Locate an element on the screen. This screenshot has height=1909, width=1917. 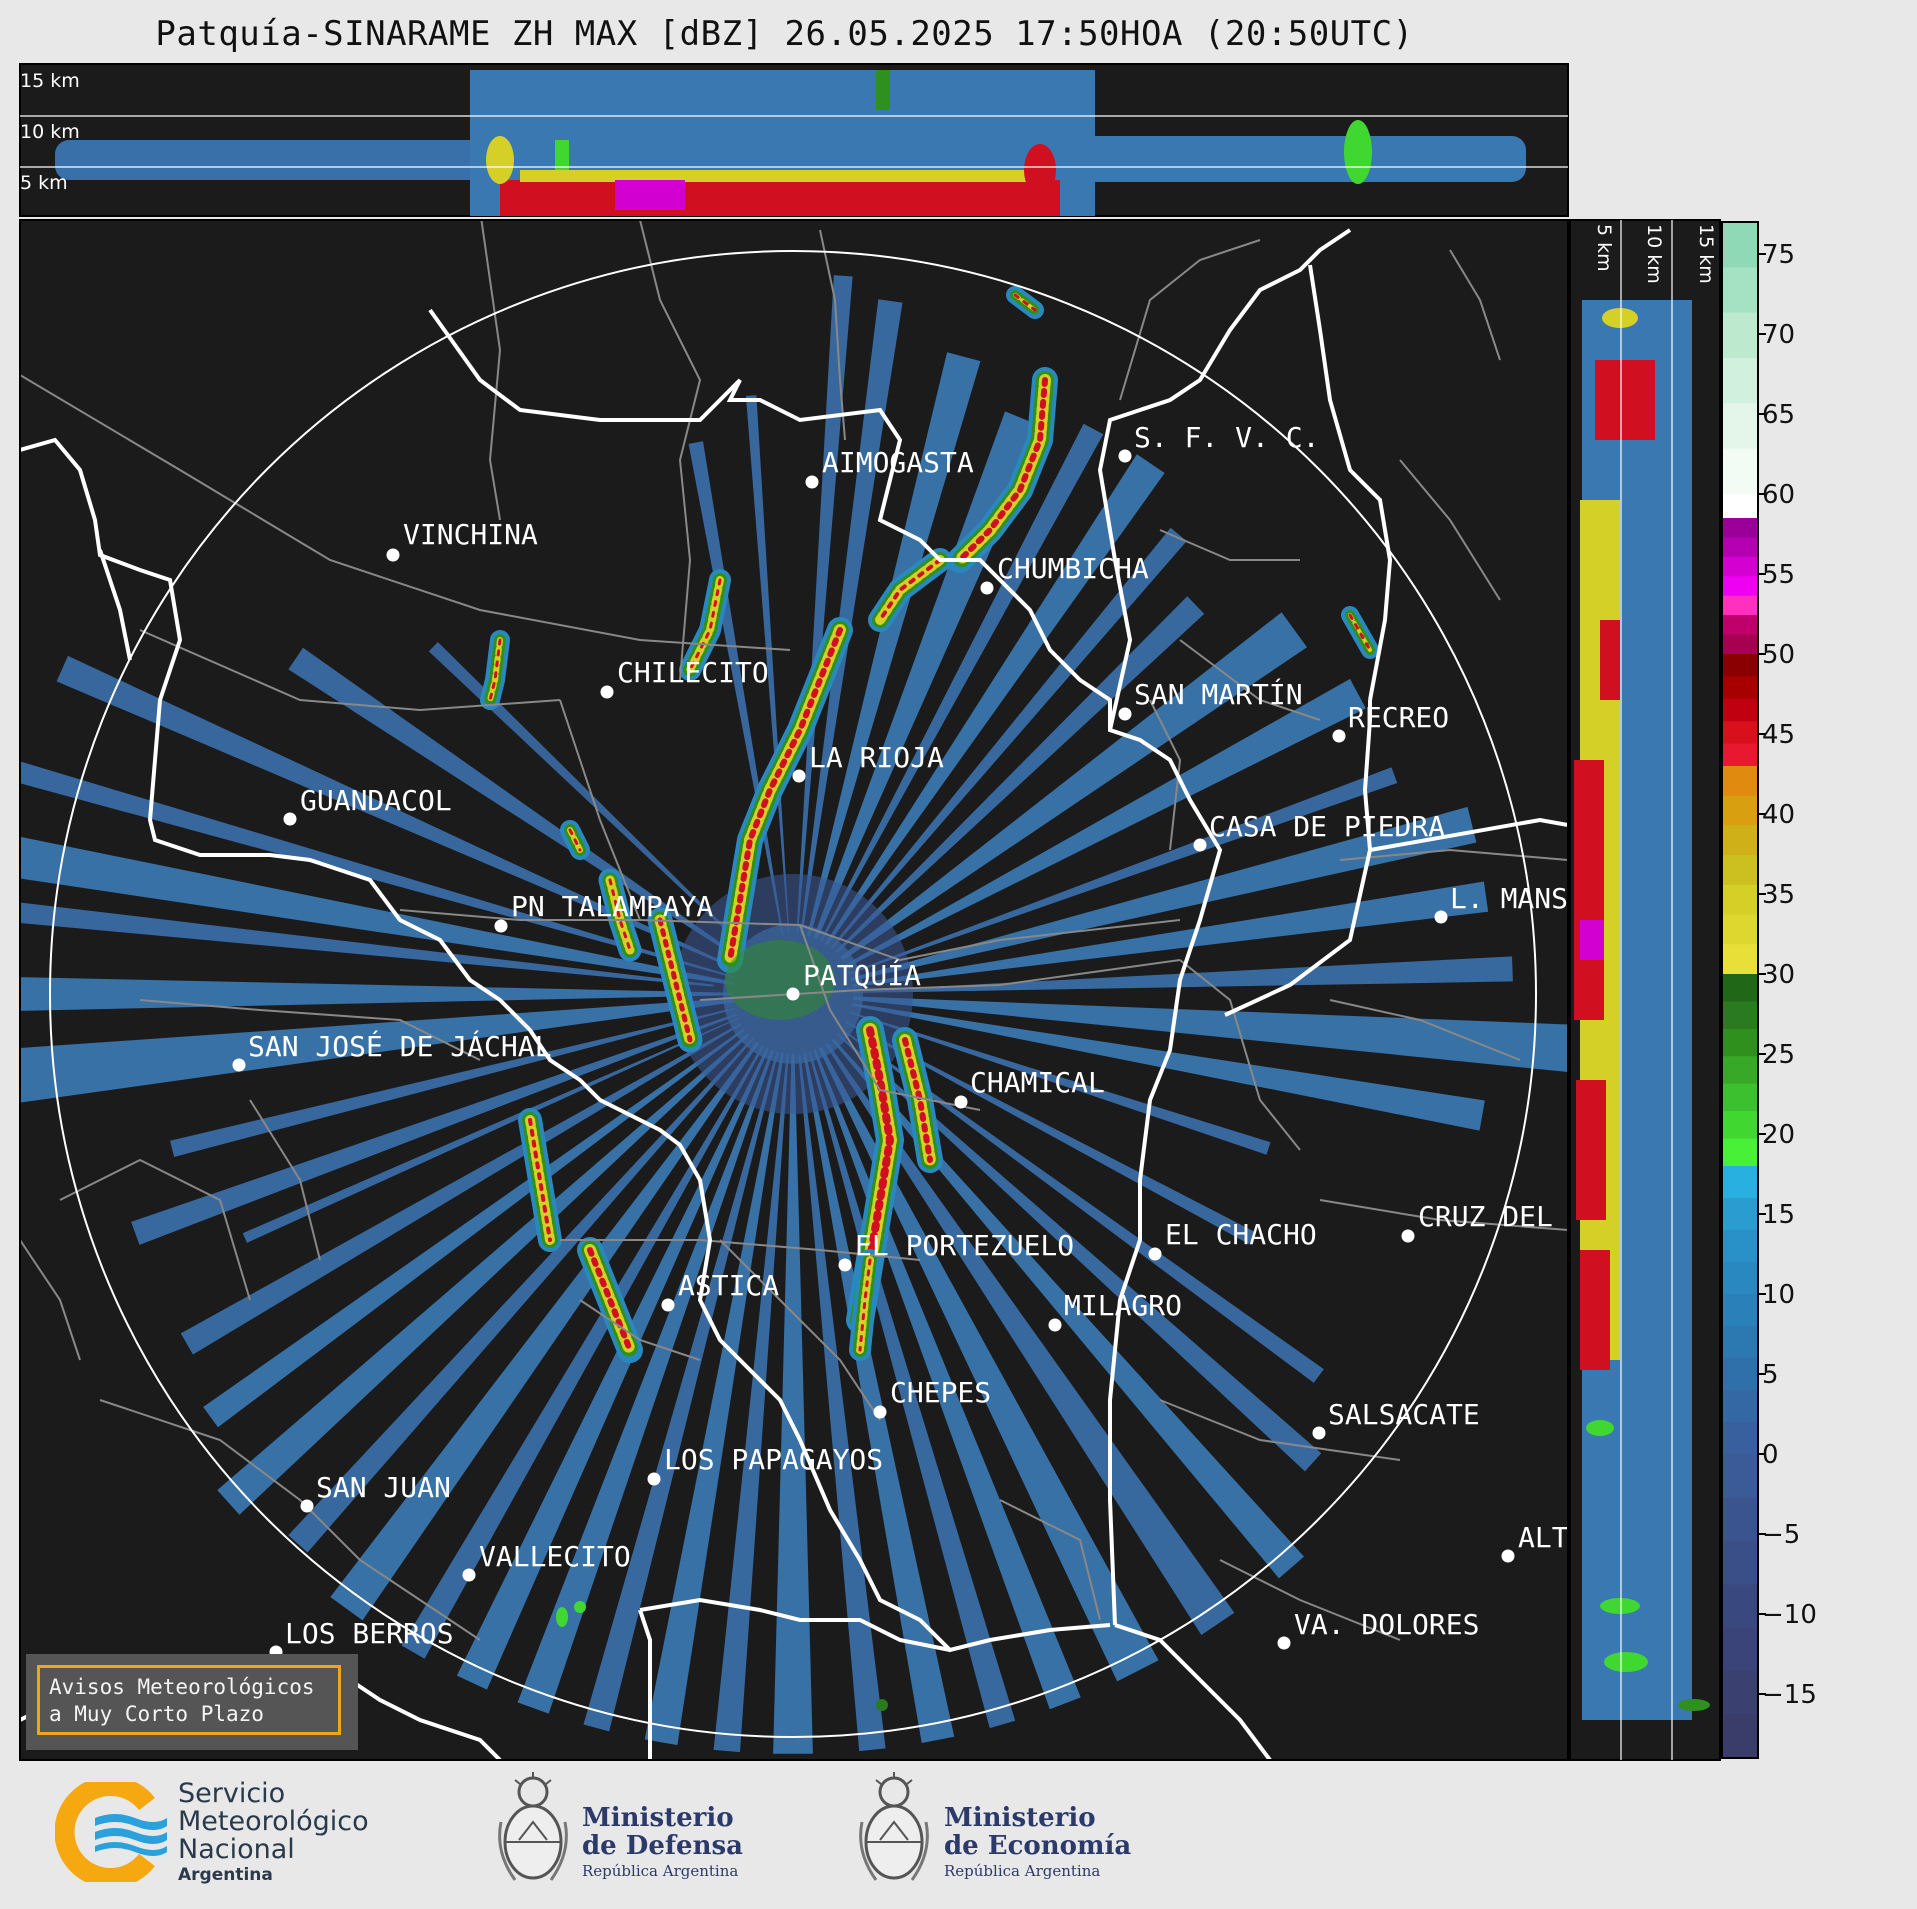
colorbar-segments is located at coordinates (1740, 990).